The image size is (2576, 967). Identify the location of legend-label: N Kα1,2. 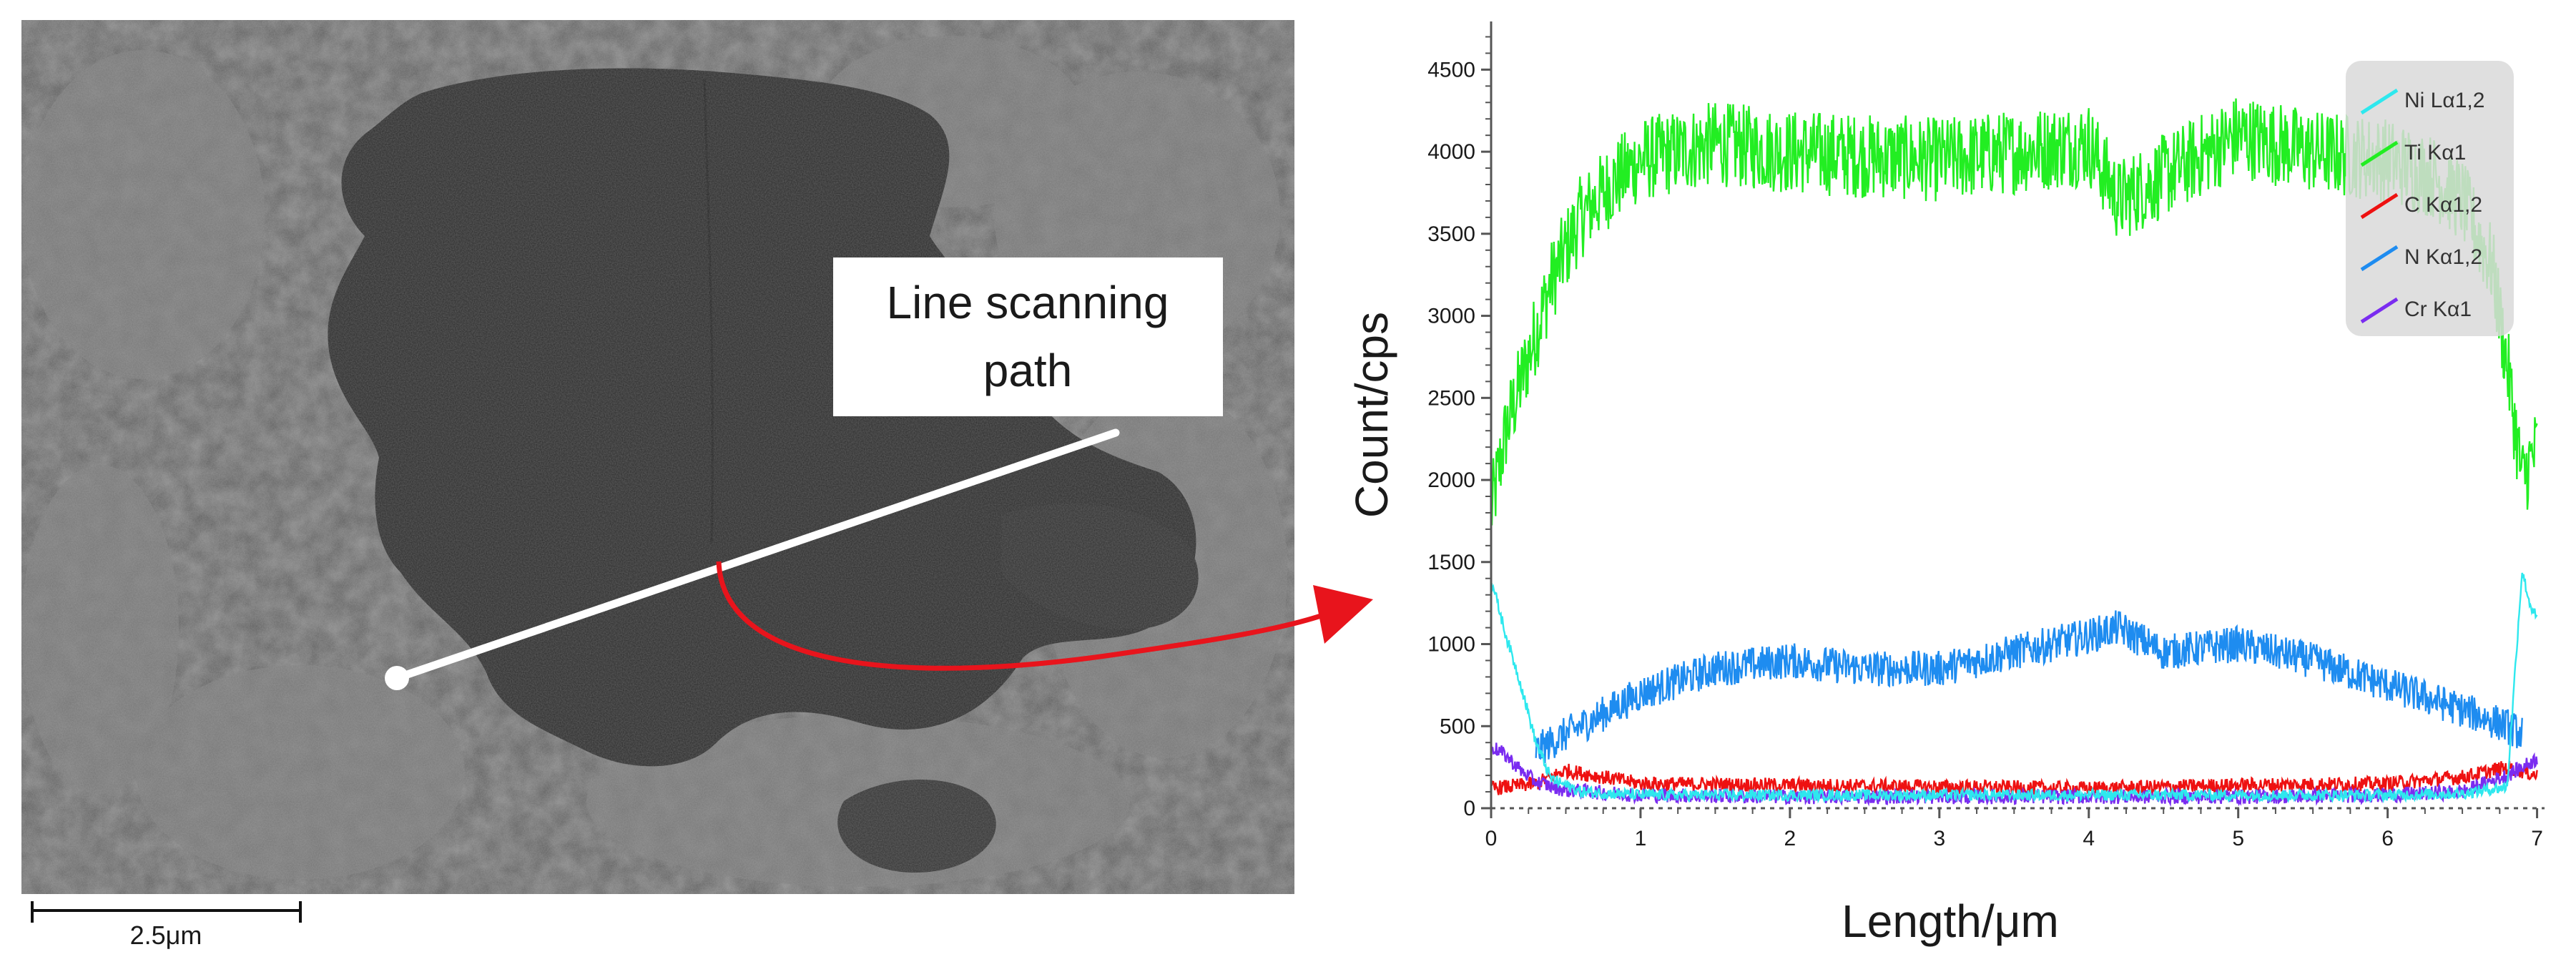
(2443, 257).